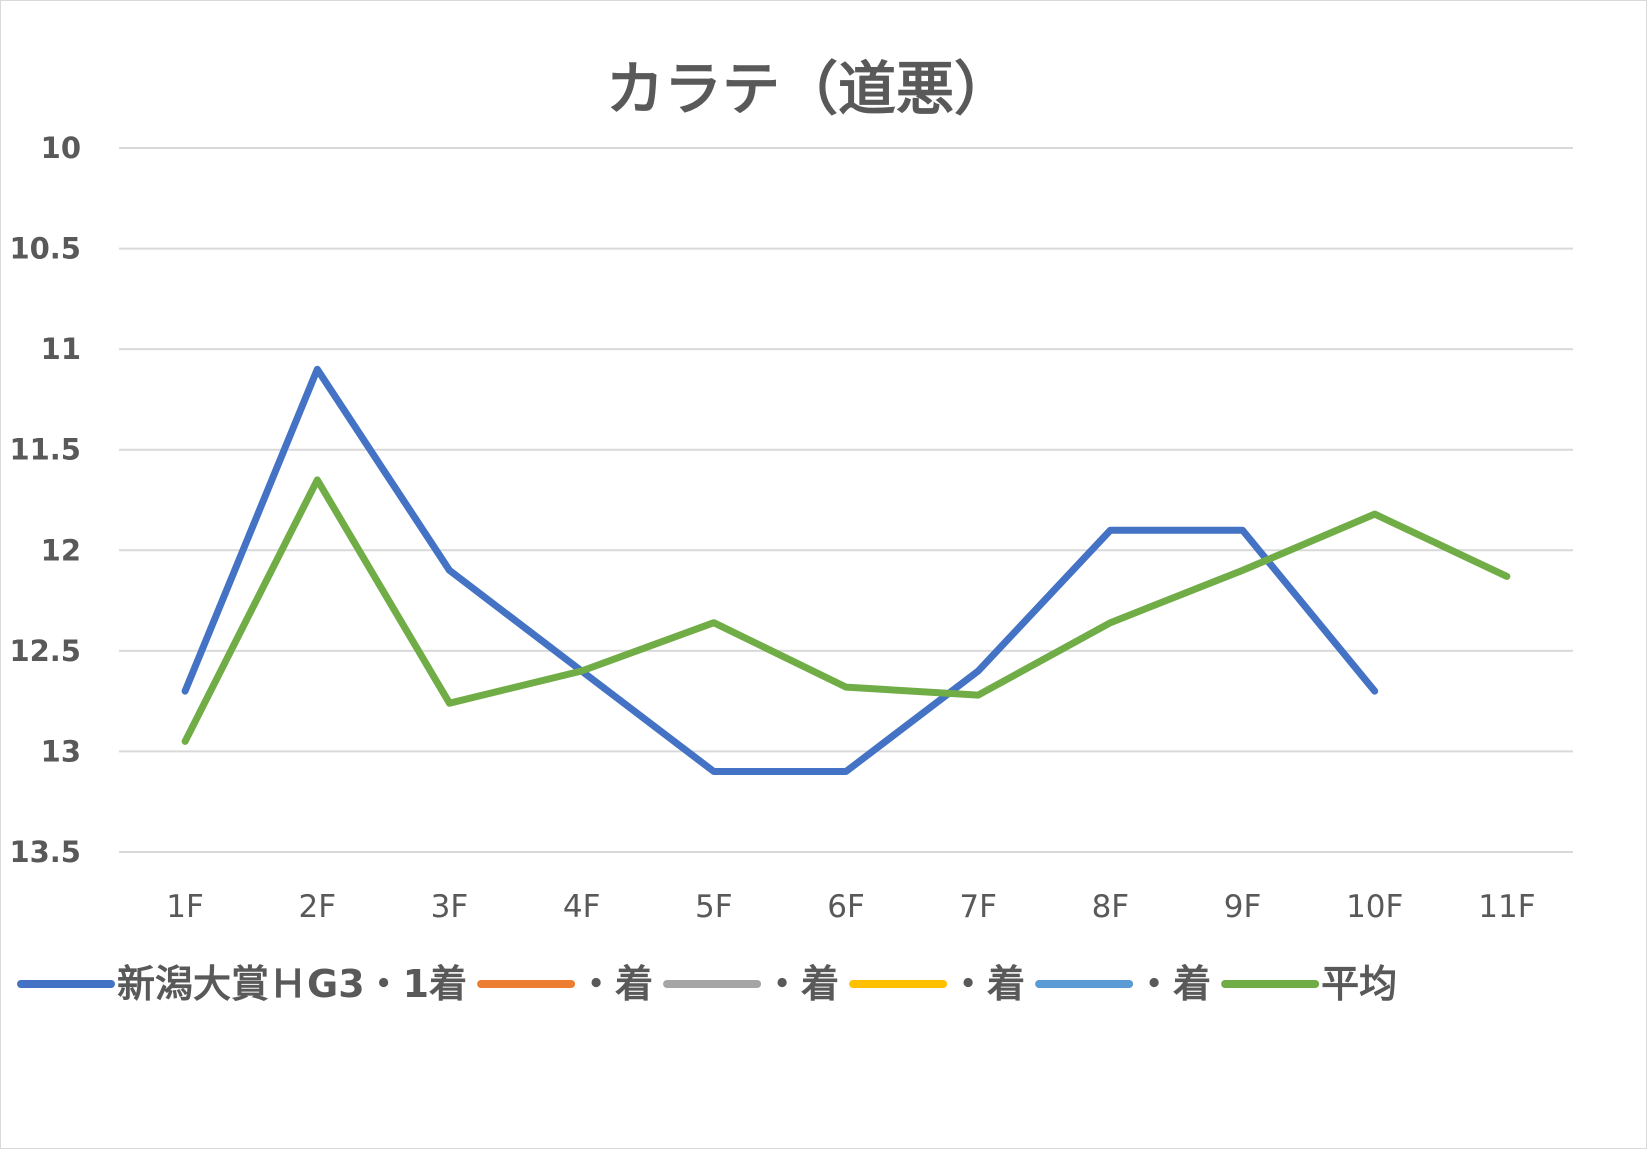  I want to click on y-tick-label: 10.5, so click(45, 249).